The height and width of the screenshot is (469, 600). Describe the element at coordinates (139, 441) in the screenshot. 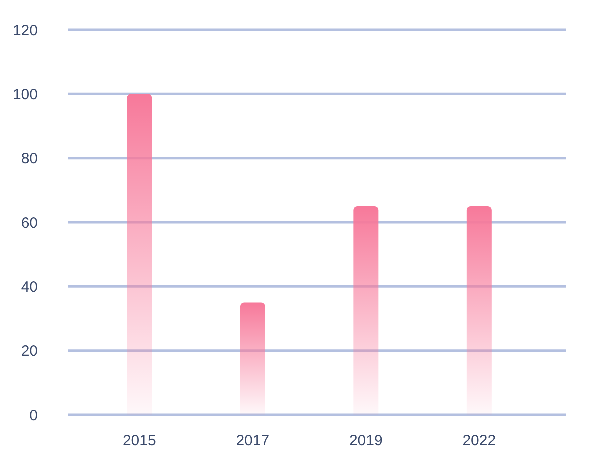

I see `x-tick-label: 2015` at that location.